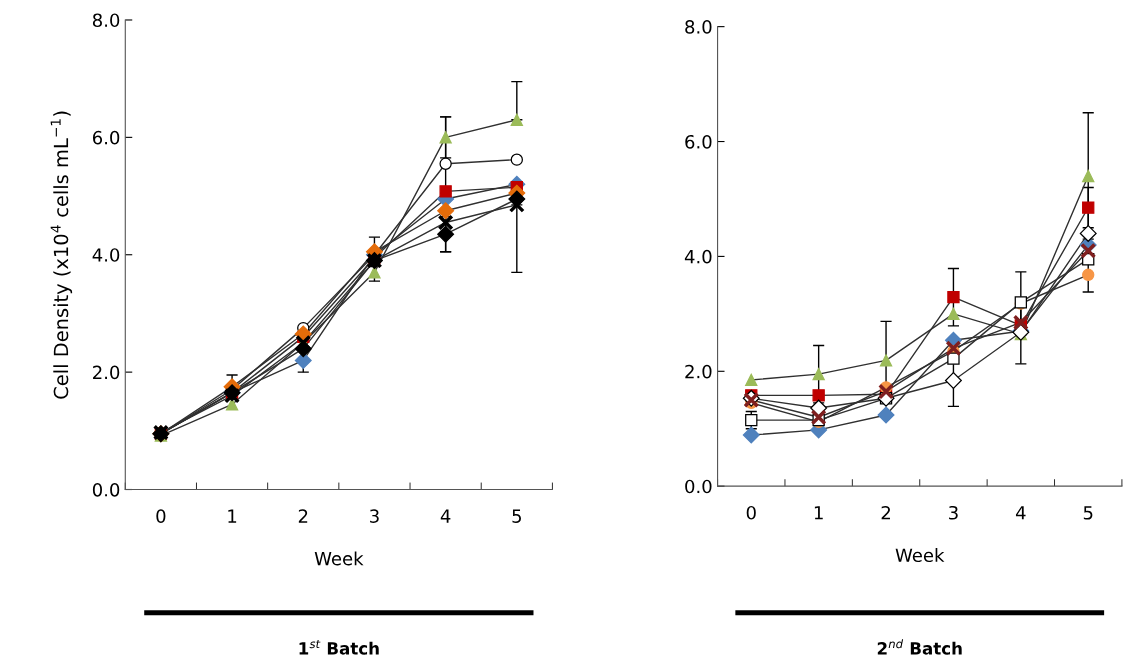 The height and width of the screenshot is (666, 1139). I want to click on text: 2$^{nd}$ Batch, so click(919, 647).